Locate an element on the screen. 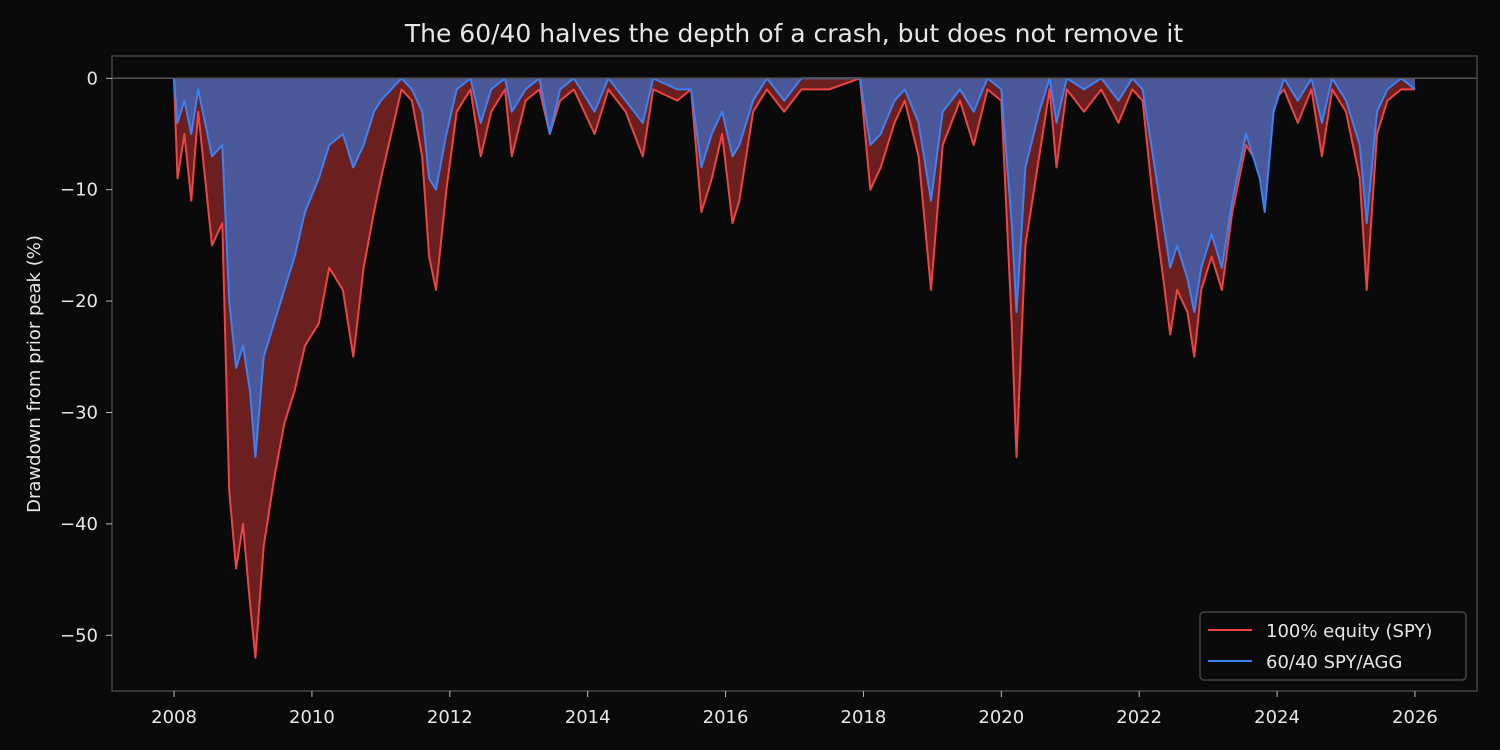 This screenshot has width=1500, height=750. y-tick-label: −20 is located at coordinates (79, 301).